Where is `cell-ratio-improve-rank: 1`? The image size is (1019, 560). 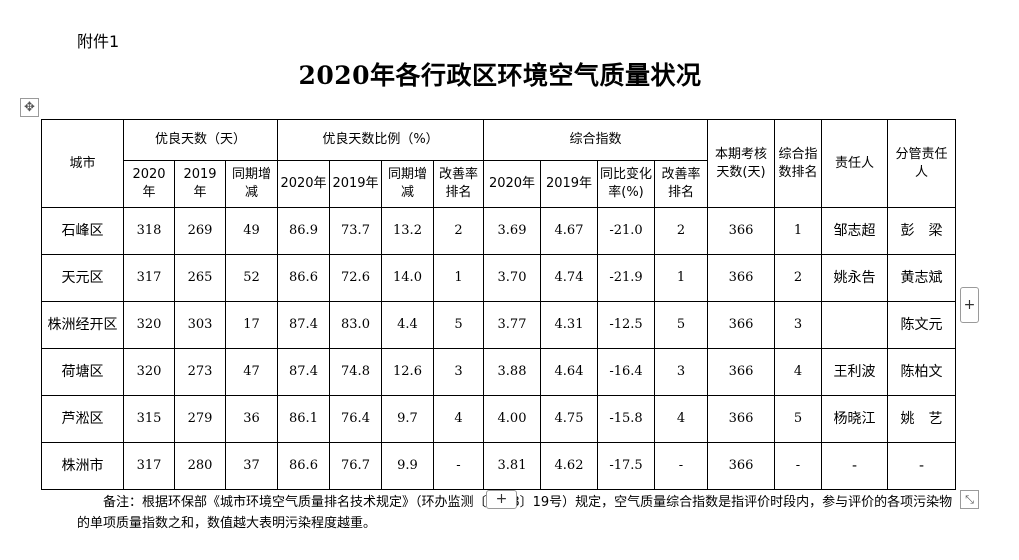 cell-ratio-improve-rank: 1 is located at coordinates (458, 278).